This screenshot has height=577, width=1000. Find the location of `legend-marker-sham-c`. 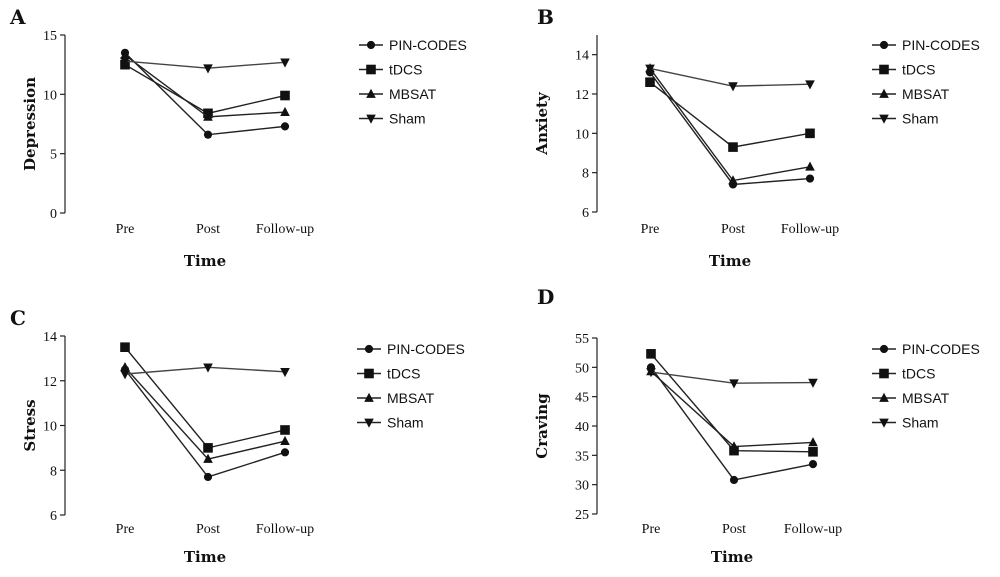

legend-marker-sham-c is located at coordinates (369, 423).